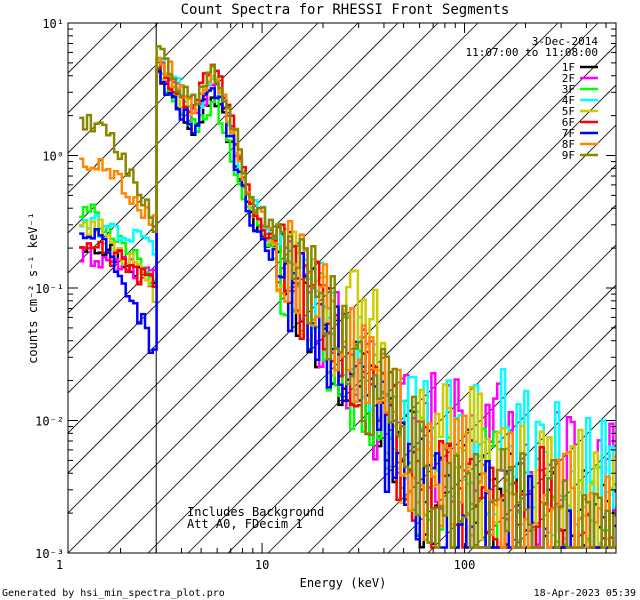 The width and height of the screenshot is (640, 600). Describe the element at coordinates (113, 593) in the screenshot. I see `footer-generated-by: Generated by hsi_min_spectra_plot.pro` at that location.